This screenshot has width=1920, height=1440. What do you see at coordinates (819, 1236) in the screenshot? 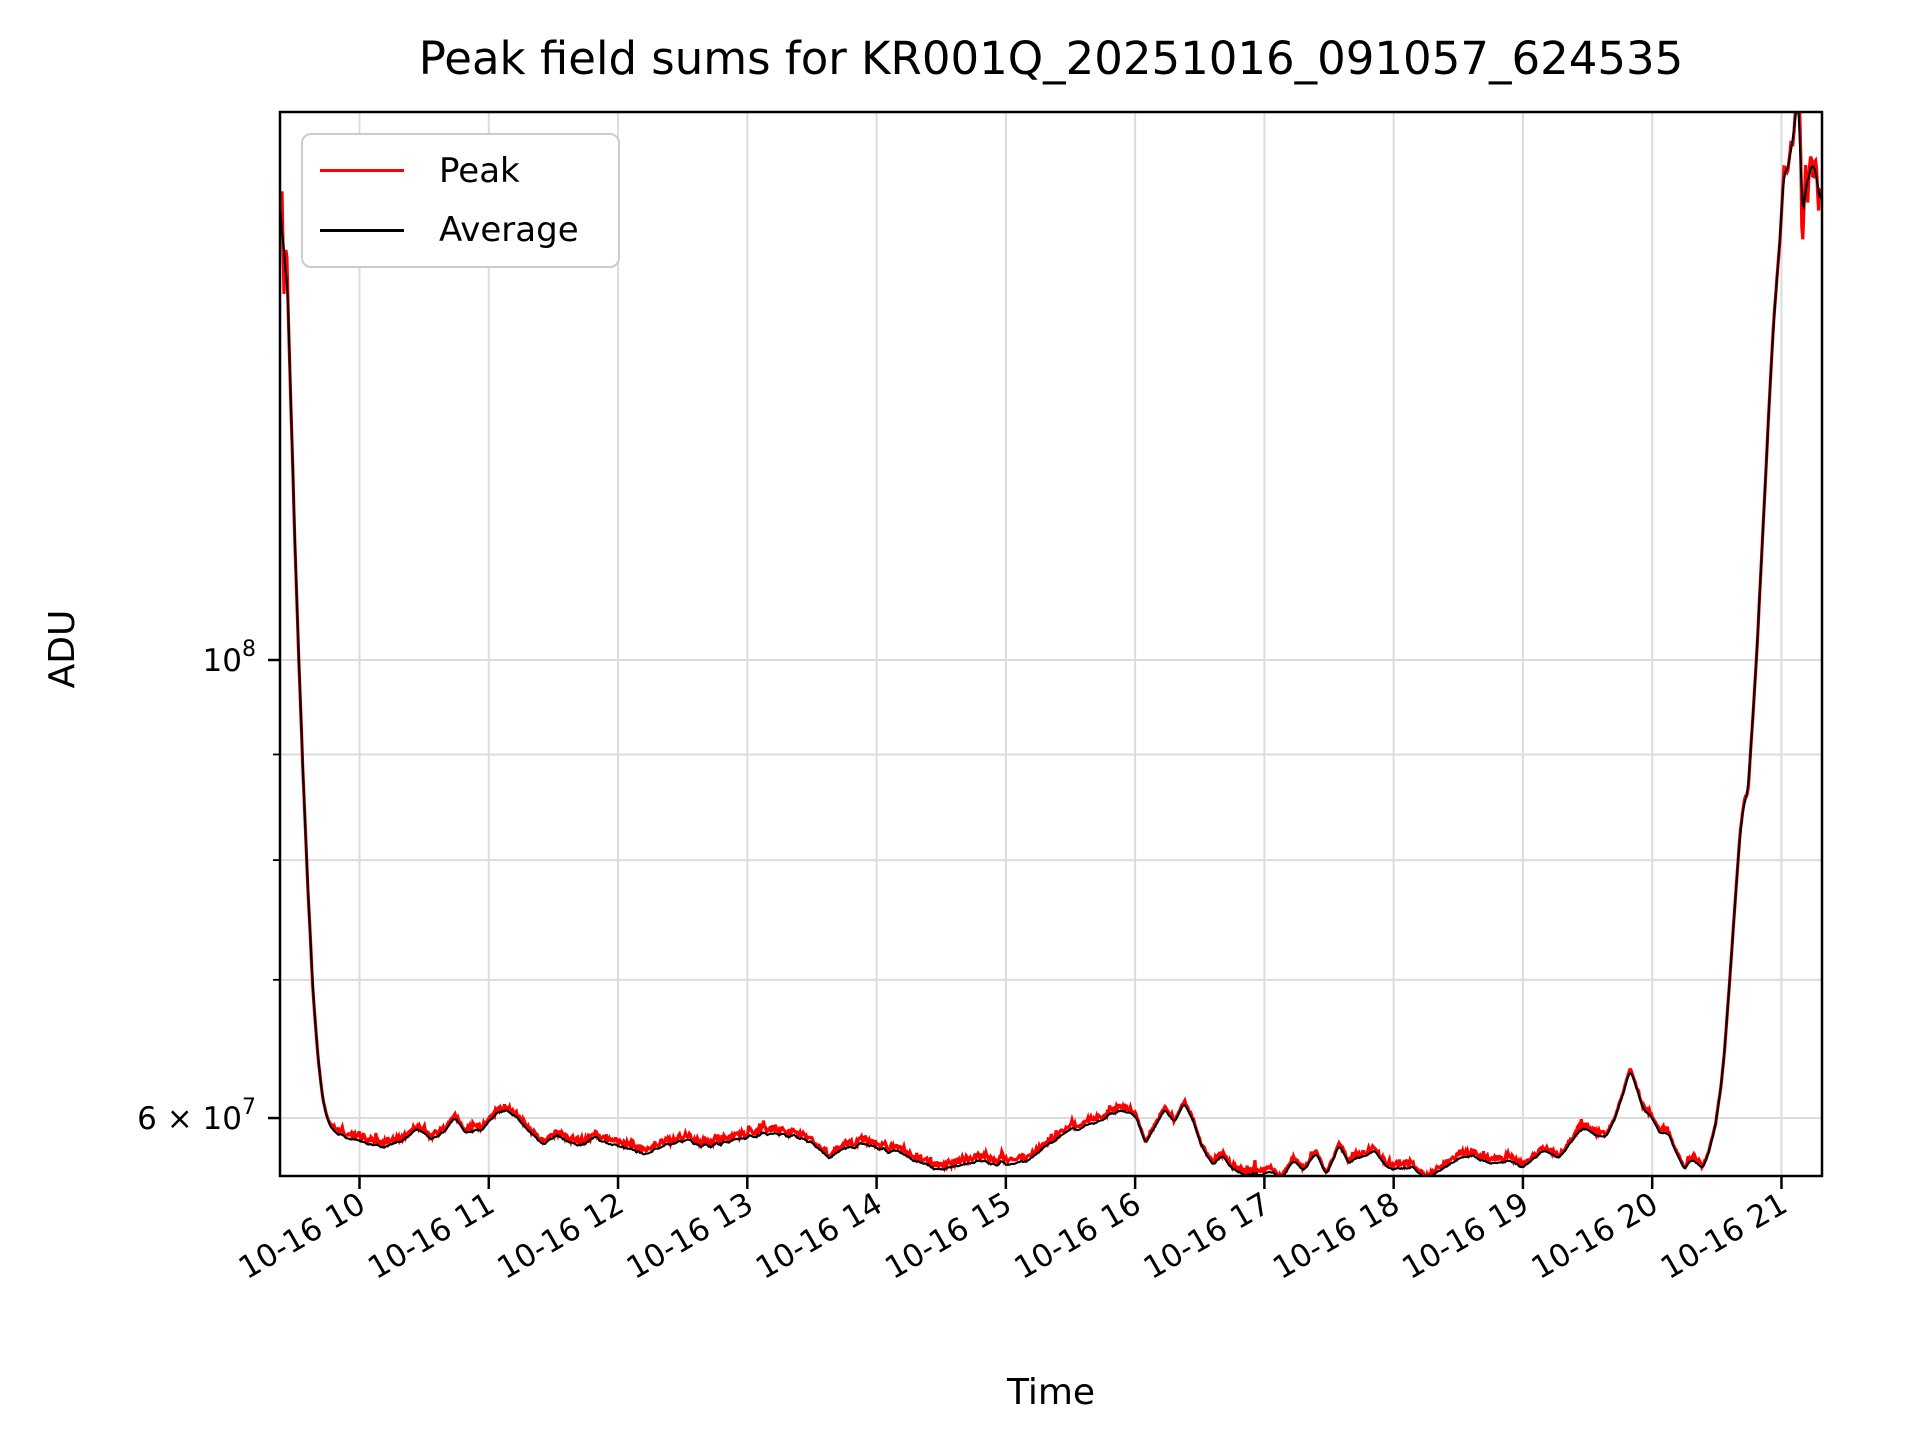
I see `x-tick-label: 10-16 14` at bounding box center [819, 1236].